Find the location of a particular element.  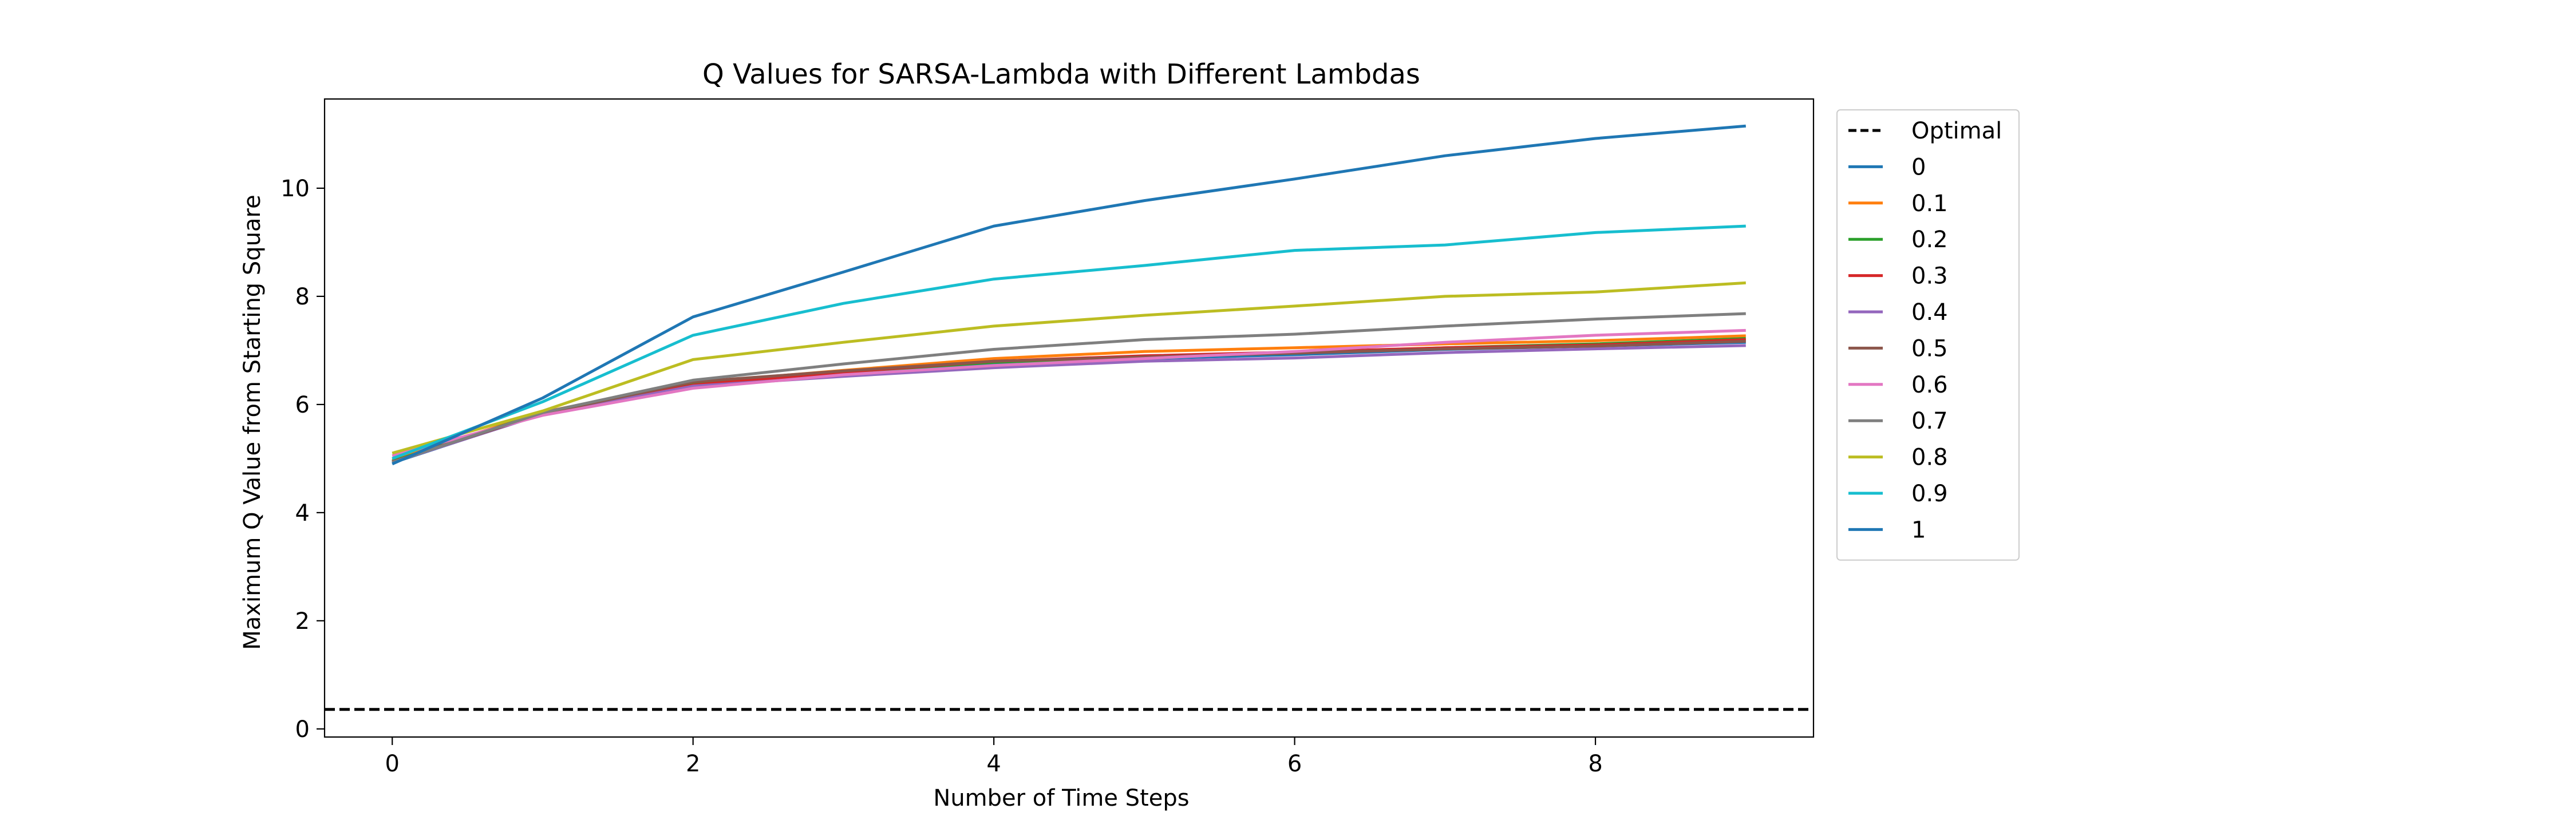

legend-label: 0.2 is located at coordinates (1929, 240).